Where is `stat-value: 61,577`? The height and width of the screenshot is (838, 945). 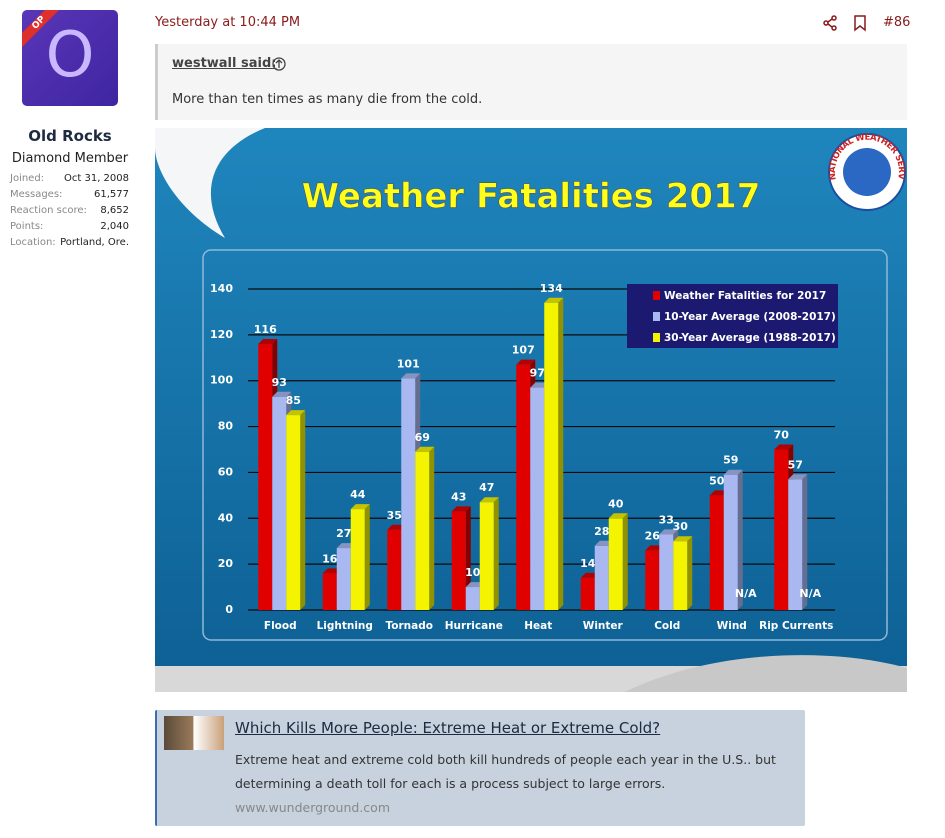
stat-value: 61,577 is located at coordinates (111, 194).